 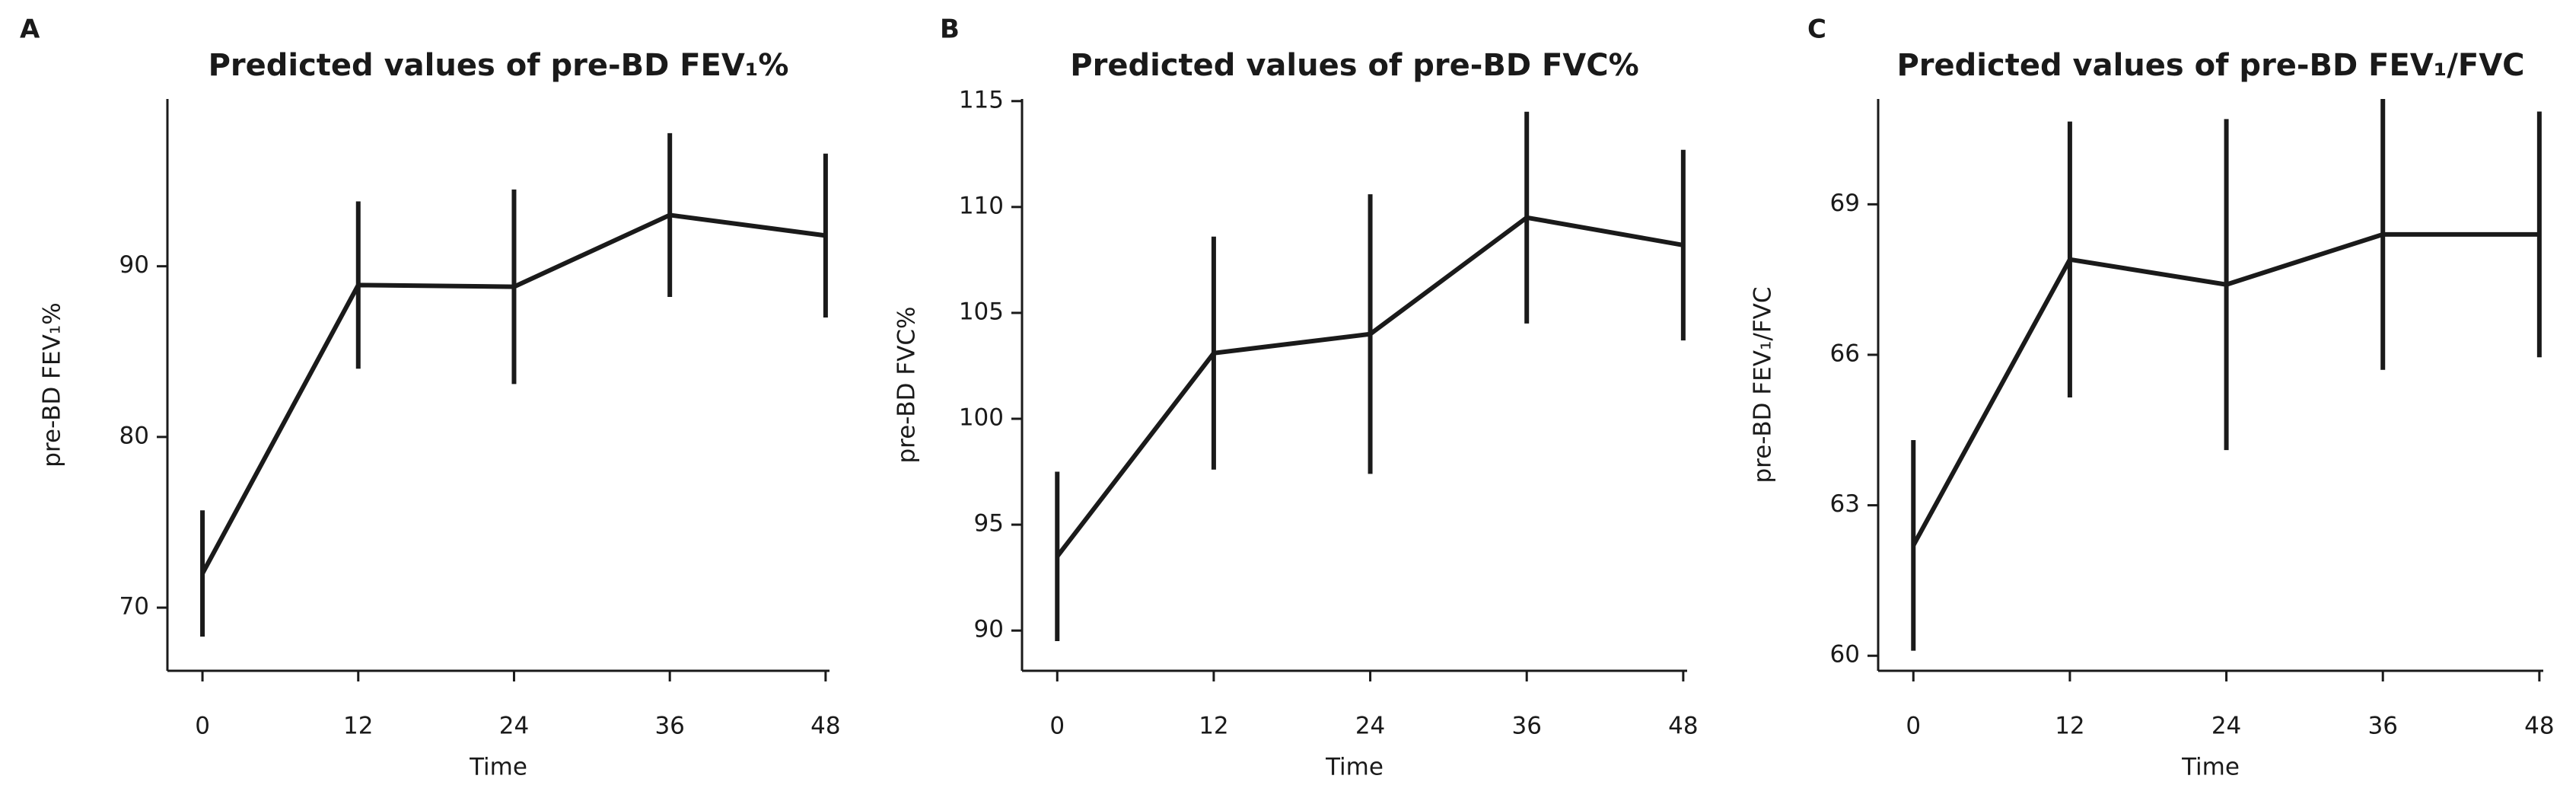 What do you see at coordinates (907, 384) in the screenshot?
I see `y-axis-label: pre-BD FVC%` at bounding box center [907, 384].